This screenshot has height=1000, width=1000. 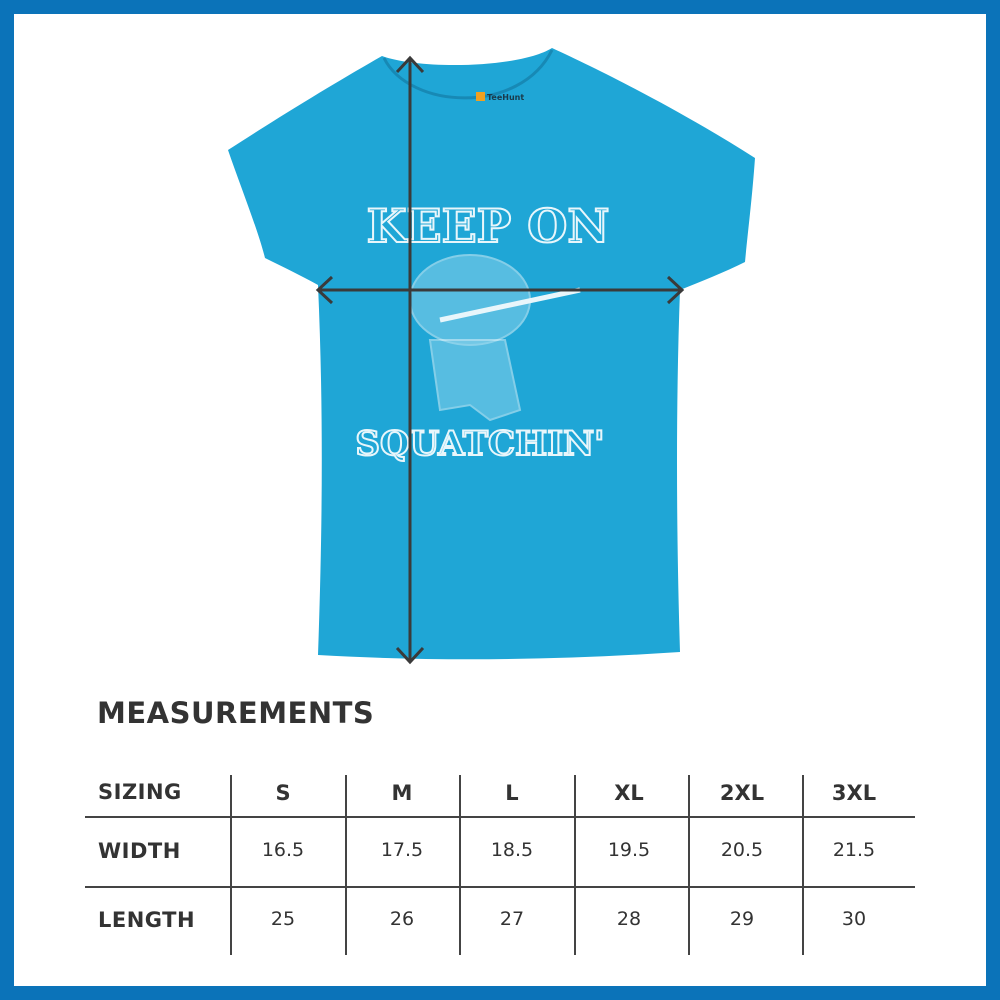 What do you see at coordinates (283, 850) in the screenshot?
I see `width-value: 16.5` at bounding box center [283, 850].